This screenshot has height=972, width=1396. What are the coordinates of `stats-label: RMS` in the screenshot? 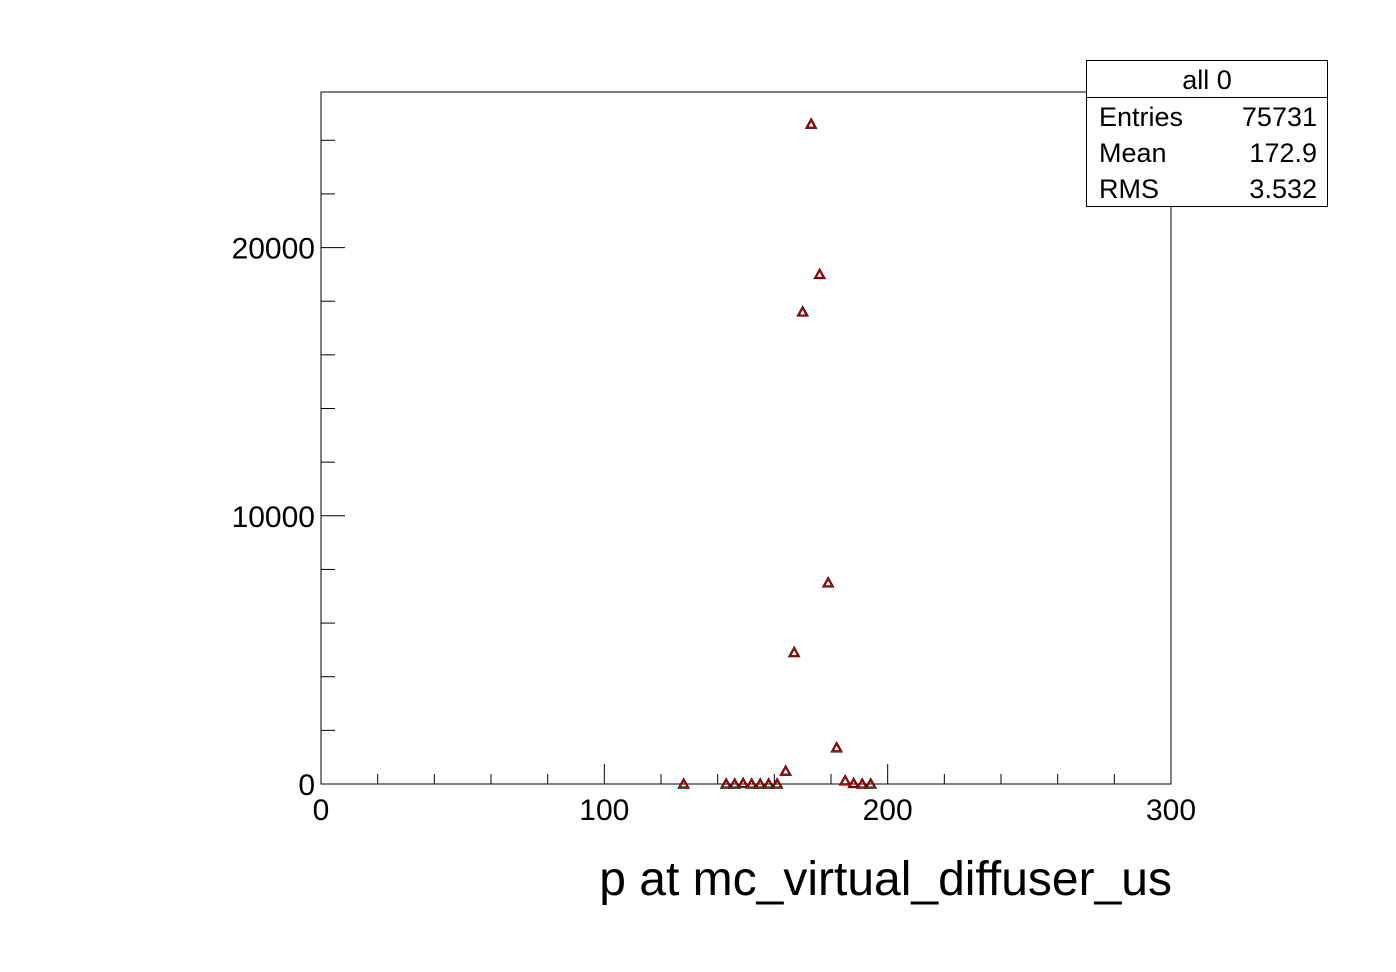 It's located at (1129, 189).